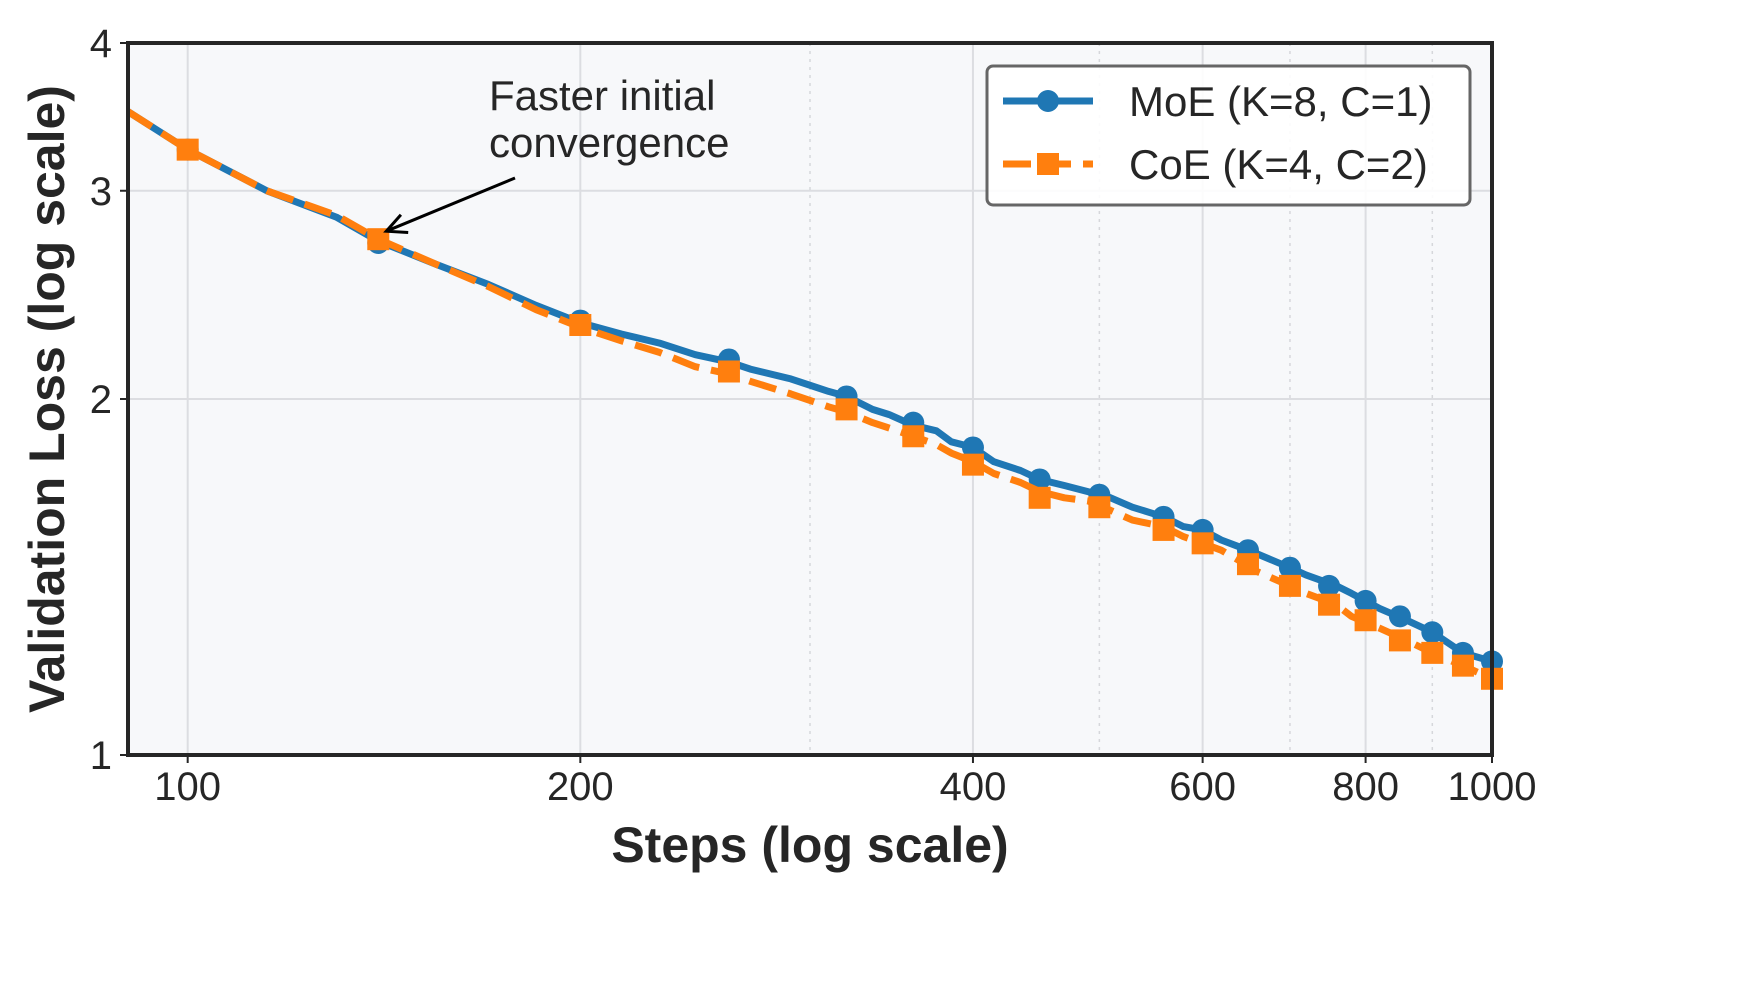 The image size is (1754, 1006). Describe the element at coordinates (580, 787) in the screenshot. I see `x-tick-label-1: 200` at that location.